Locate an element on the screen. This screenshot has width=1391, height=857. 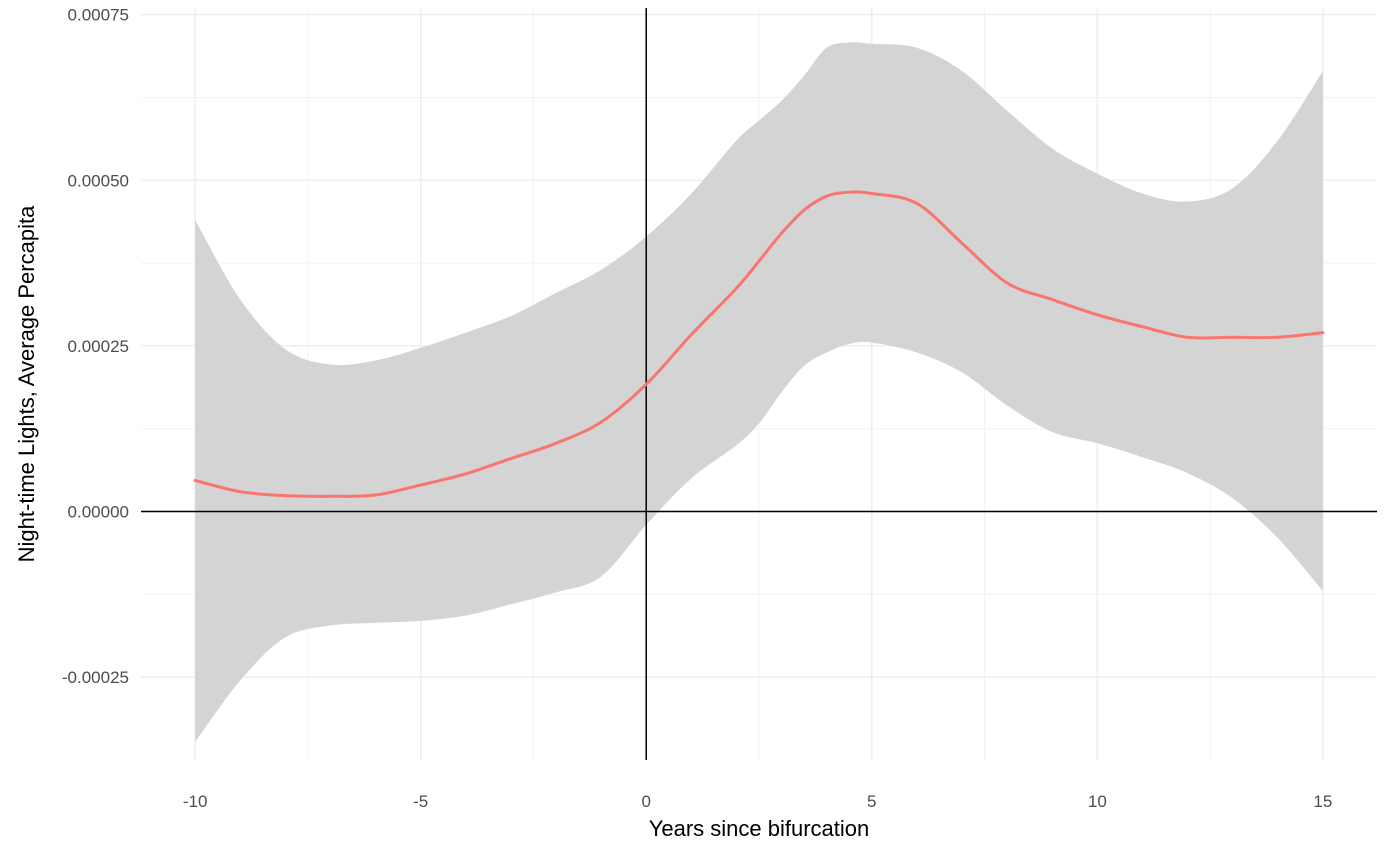
x-axis-title: Years since bifurcation is located at coordinates (759, 828).